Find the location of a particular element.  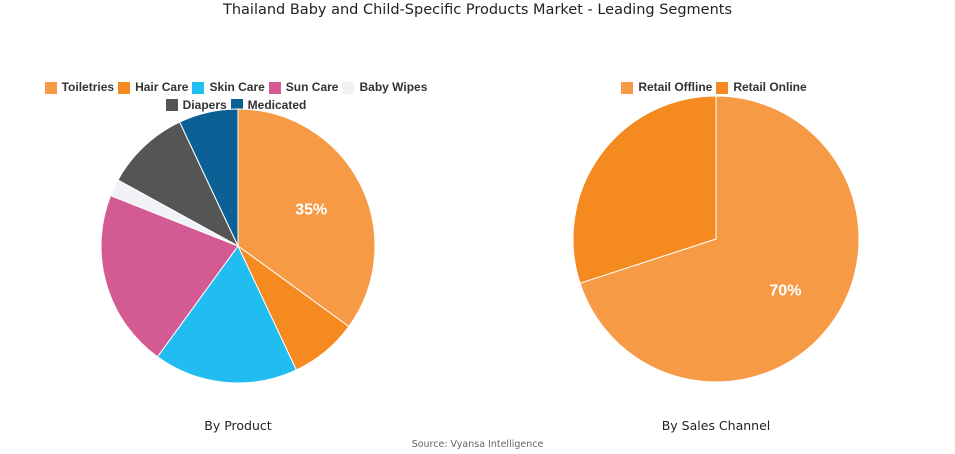

legend-item-skin-care: Skin Care is located at coordinates (228, 87).